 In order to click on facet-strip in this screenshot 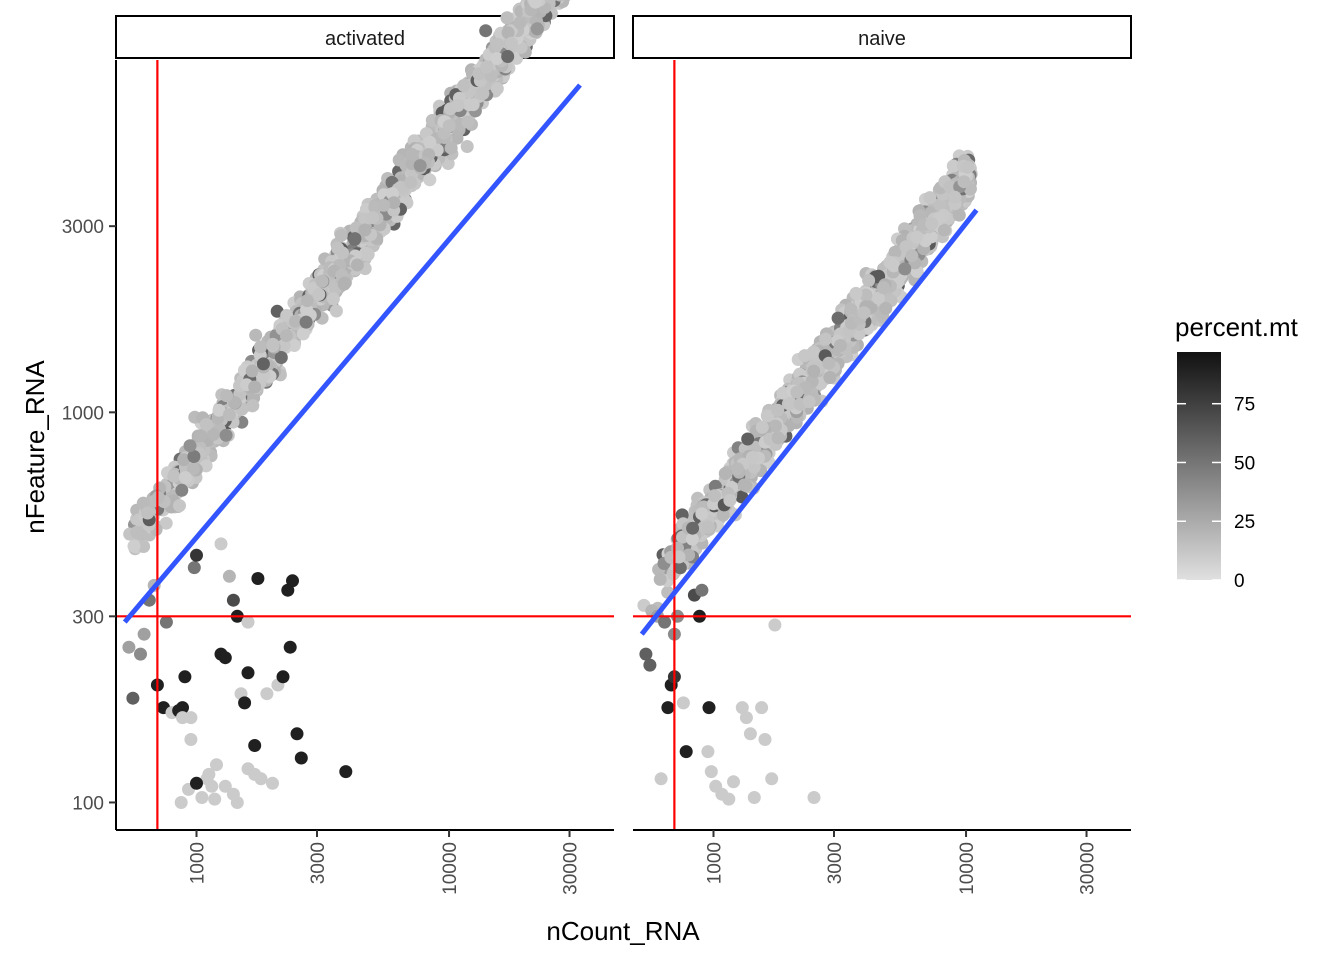, I will do `click(882, 37)`.